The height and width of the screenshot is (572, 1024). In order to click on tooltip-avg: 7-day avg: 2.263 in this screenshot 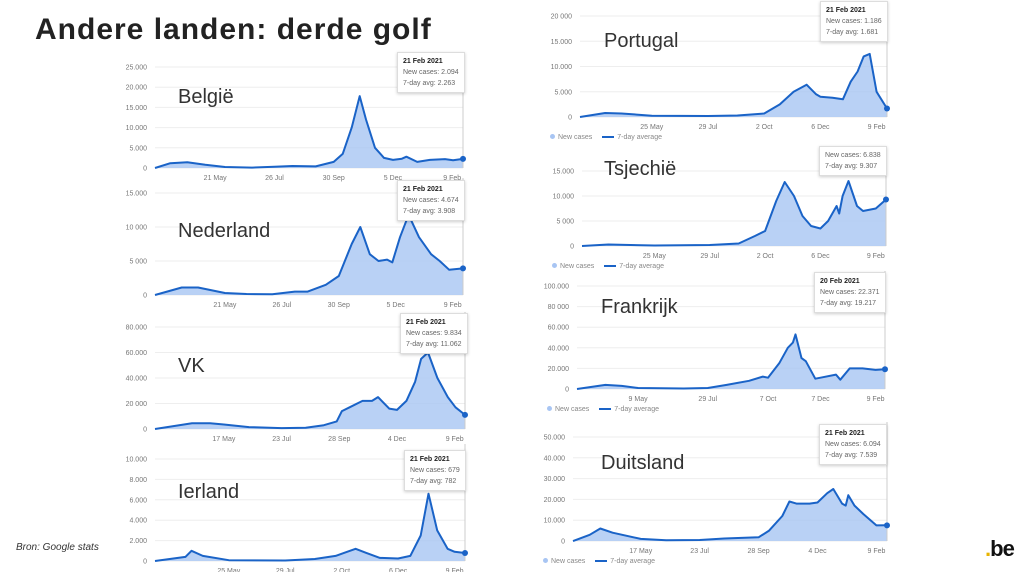, I will do `click(429, 83)`.